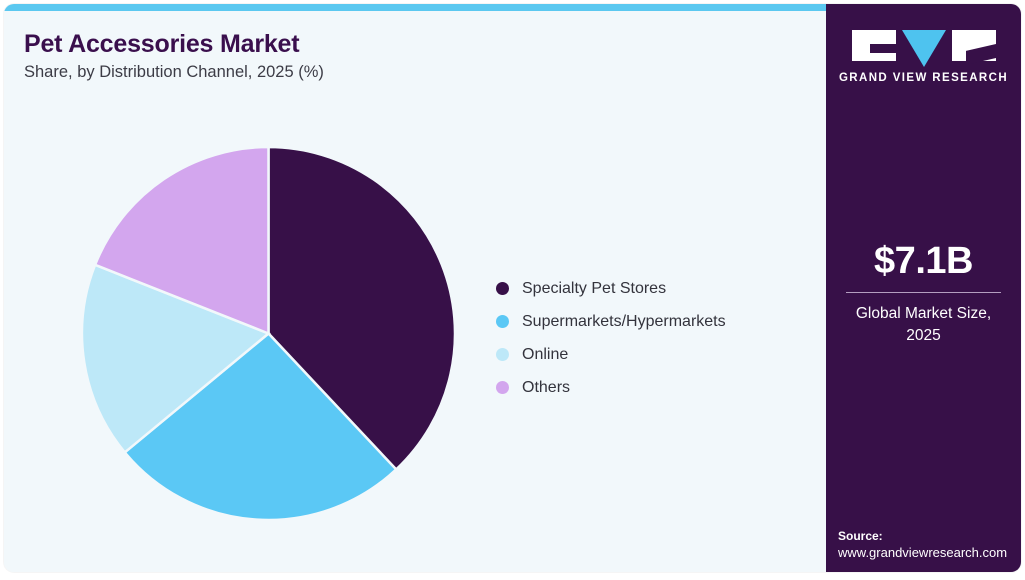 This screenshot has height=580, width=1025. I want to click on legend-item-label: Others, so click(546, 387).